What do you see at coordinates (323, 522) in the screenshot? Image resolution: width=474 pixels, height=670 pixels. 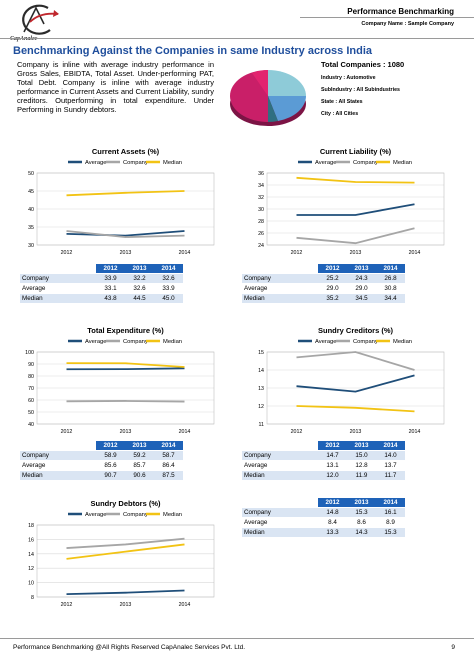 I see `table-row: Average 8.4 8.6 8.9` at bounding box center [323, 522].